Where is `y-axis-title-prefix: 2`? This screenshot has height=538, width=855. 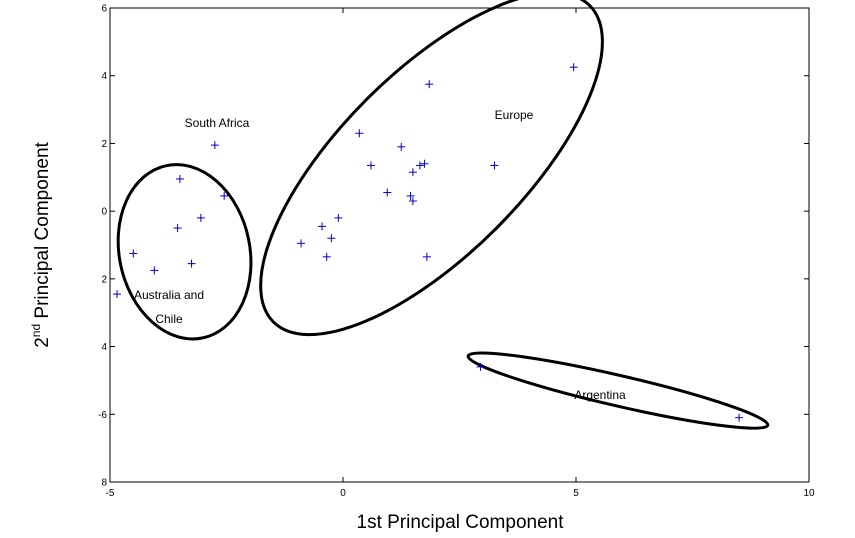 y-axis-title-prefix: 2 is located at coordinates (42, 342).